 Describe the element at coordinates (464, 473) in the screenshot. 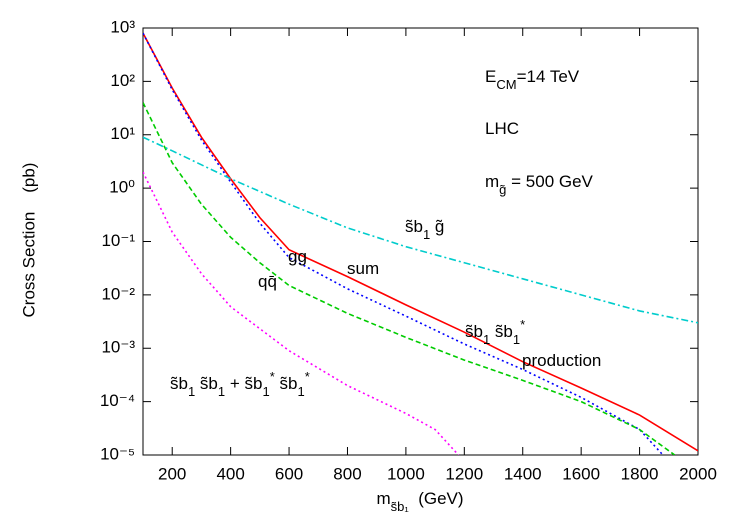

I see `x-tick-label: 1200` at that location.